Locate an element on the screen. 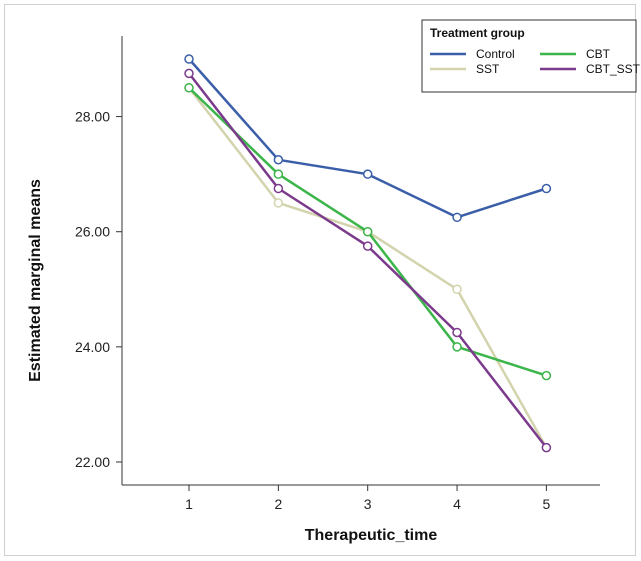  legend-item-cbt-sst: CBT_SST is located at coordinates (590, 69).